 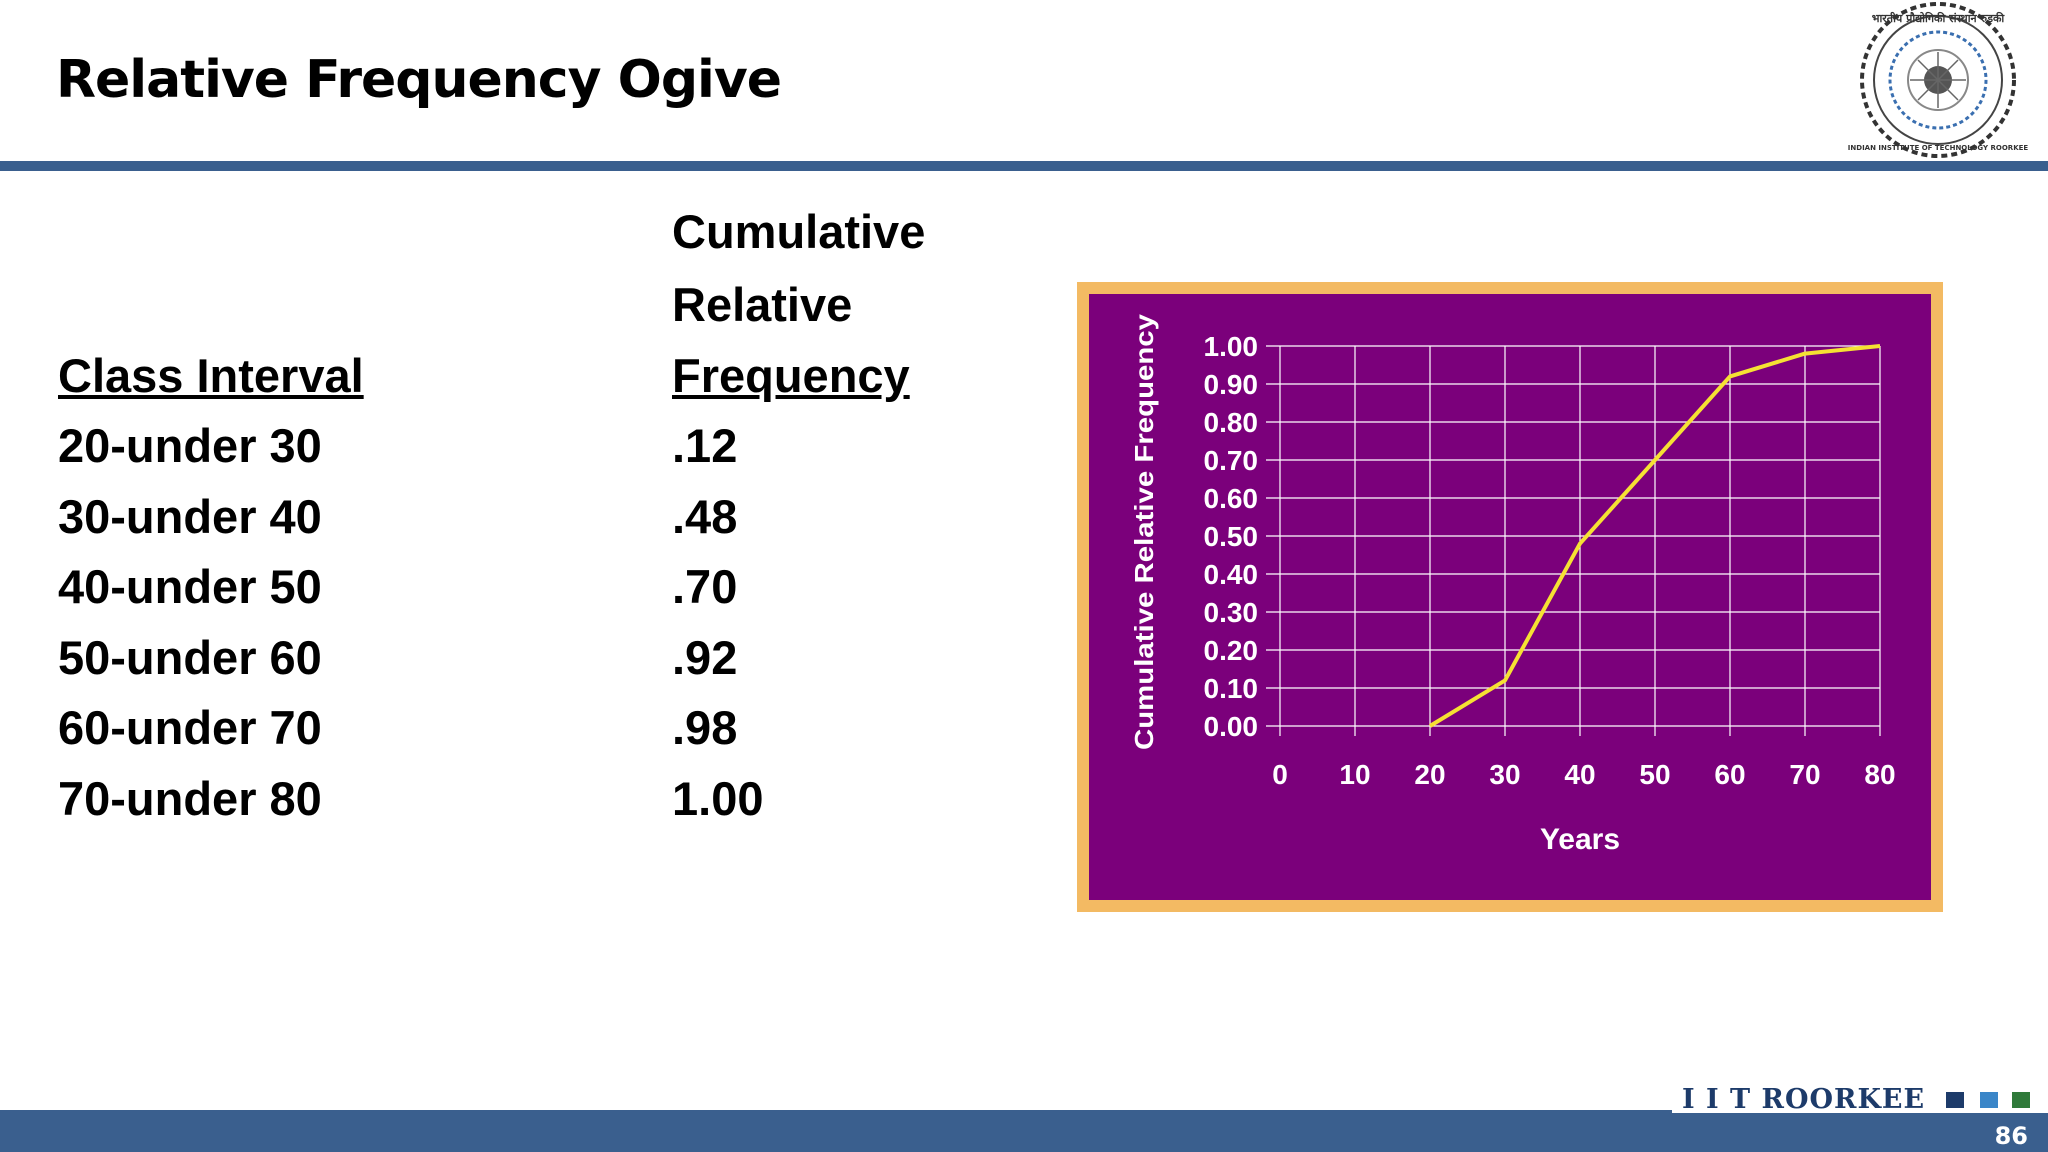 I want to click on footer-square-blue, so click(x=1989, y=1100).